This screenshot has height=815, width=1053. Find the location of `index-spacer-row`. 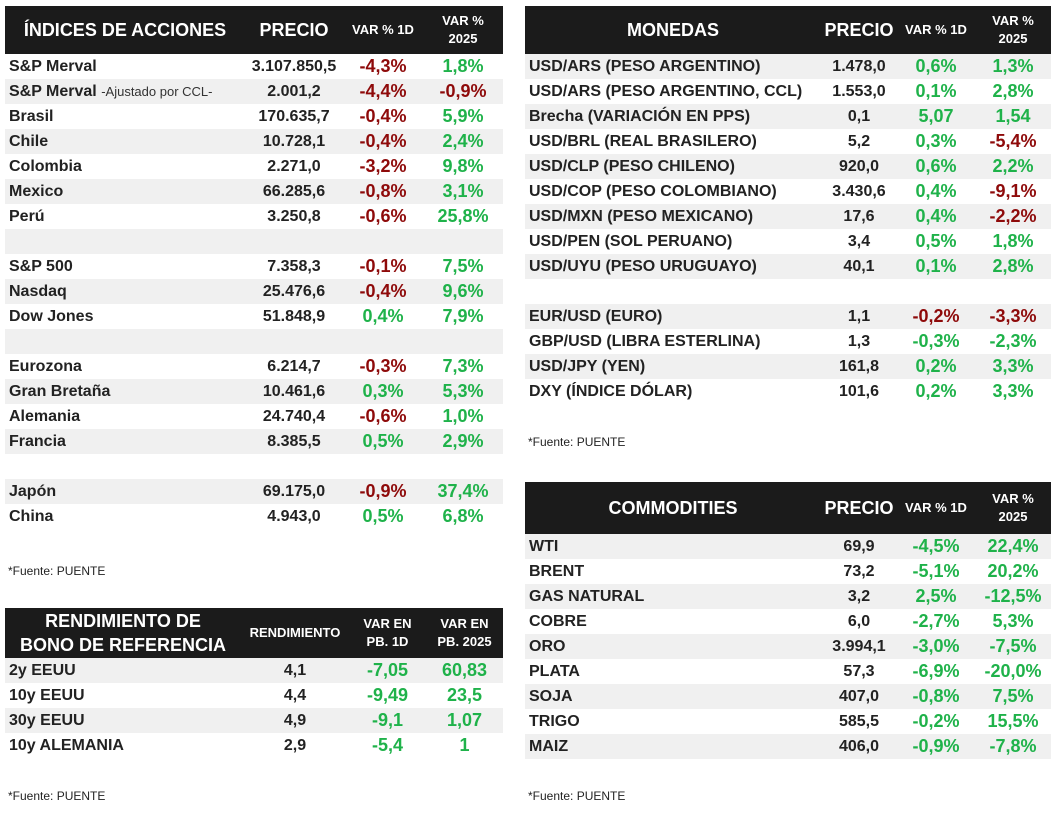

index-spacer-row is located at coordinates (254, 241).